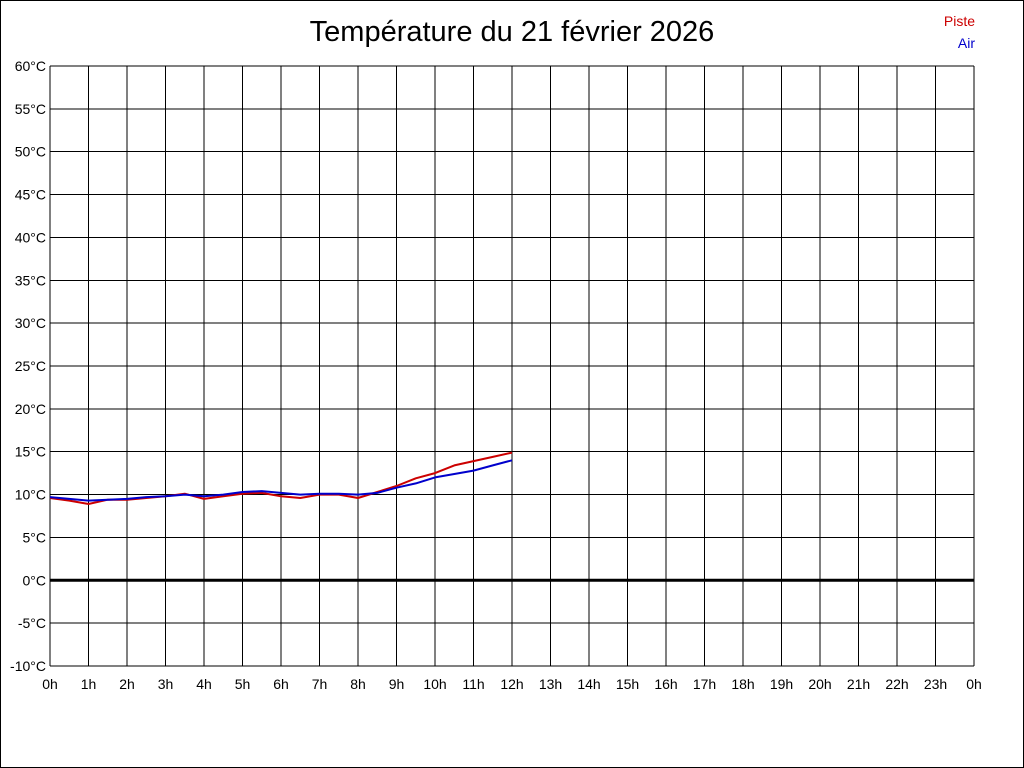 The height and width of the screenshot is (768, 1024). What do you see at coordinates (627, 684) in the screenshot?
I see `x-tick-label: 15h` at bounding box center [627, 684].